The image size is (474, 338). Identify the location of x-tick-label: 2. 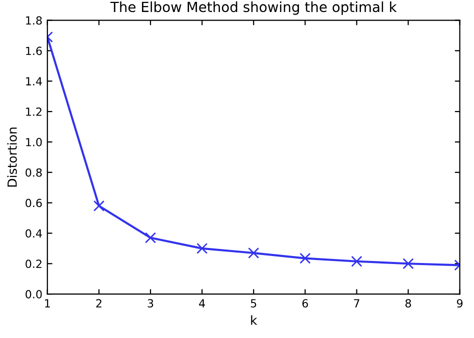
(99, 303).